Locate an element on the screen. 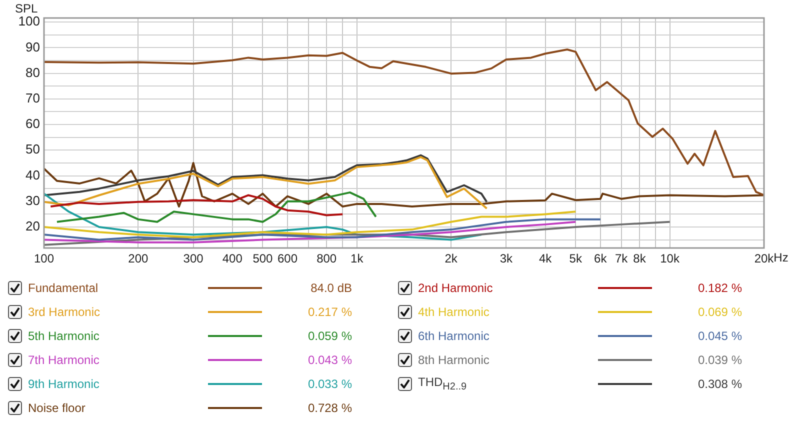 The width and height of the screenshot is (800, 421). text: 0.217 % is located at coordinates (329, 312).